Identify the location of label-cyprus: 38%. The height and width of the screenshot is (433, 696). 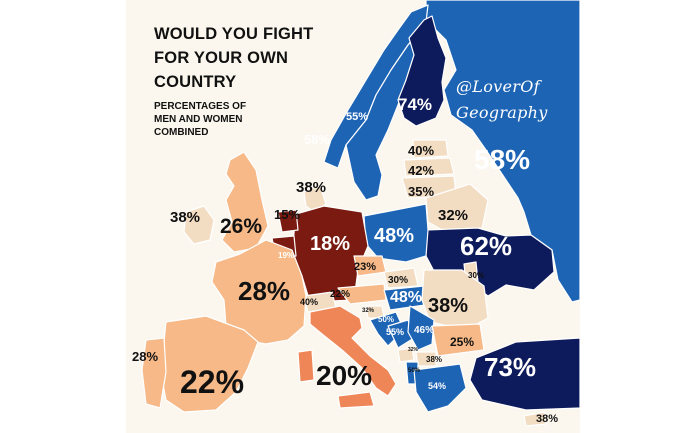
(547, 419).